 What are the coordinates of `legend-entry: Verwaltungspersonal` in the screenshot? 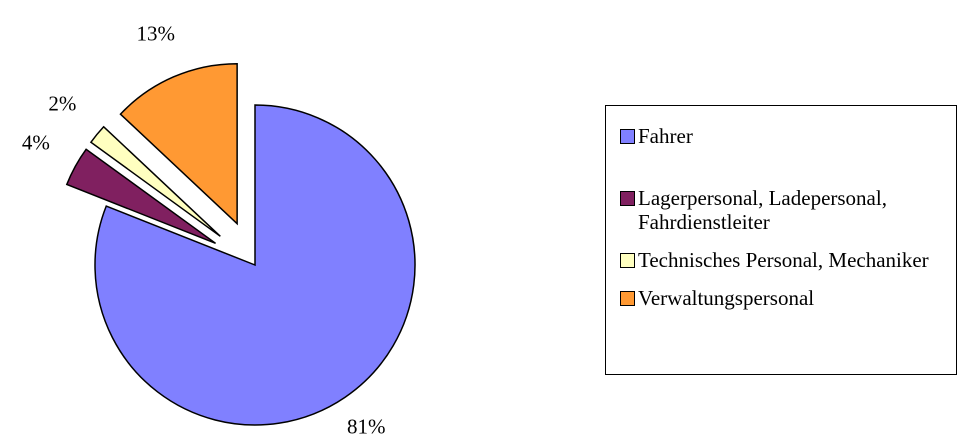 It's located at (788, 298).